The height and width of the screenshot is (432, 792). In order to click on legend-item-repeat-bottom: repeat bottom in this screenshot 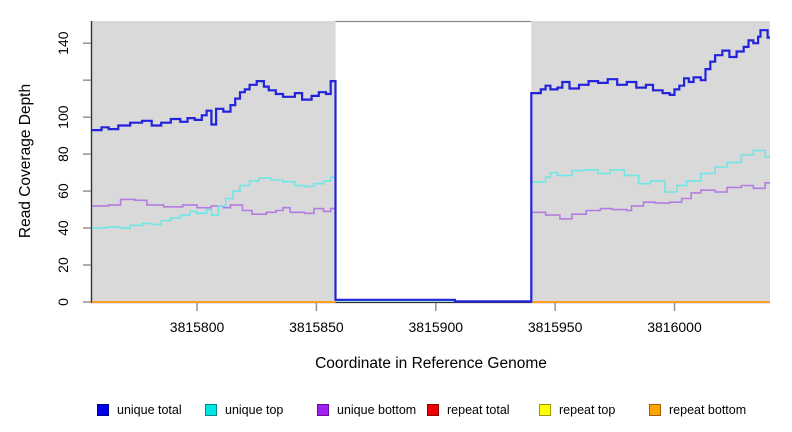, I will do `click(697, 410)`.